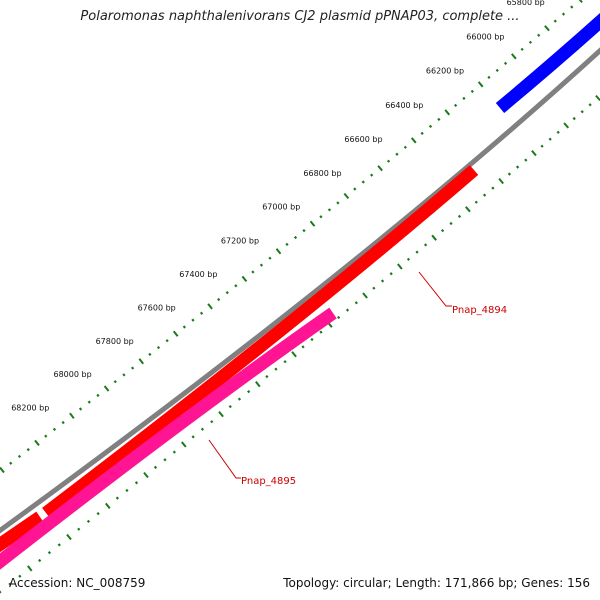  I want to click on tick-label: 67000 bp, so click(281, 207).